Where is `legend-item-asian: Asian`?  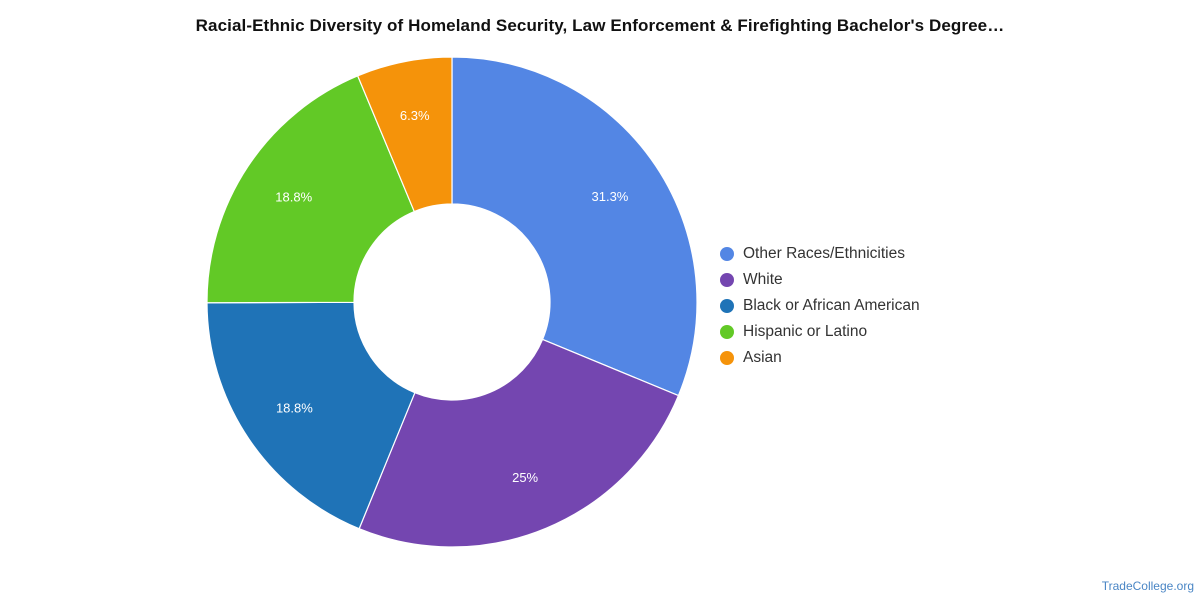 legend-item-asian: Asian is located at coordinates (820, 358).